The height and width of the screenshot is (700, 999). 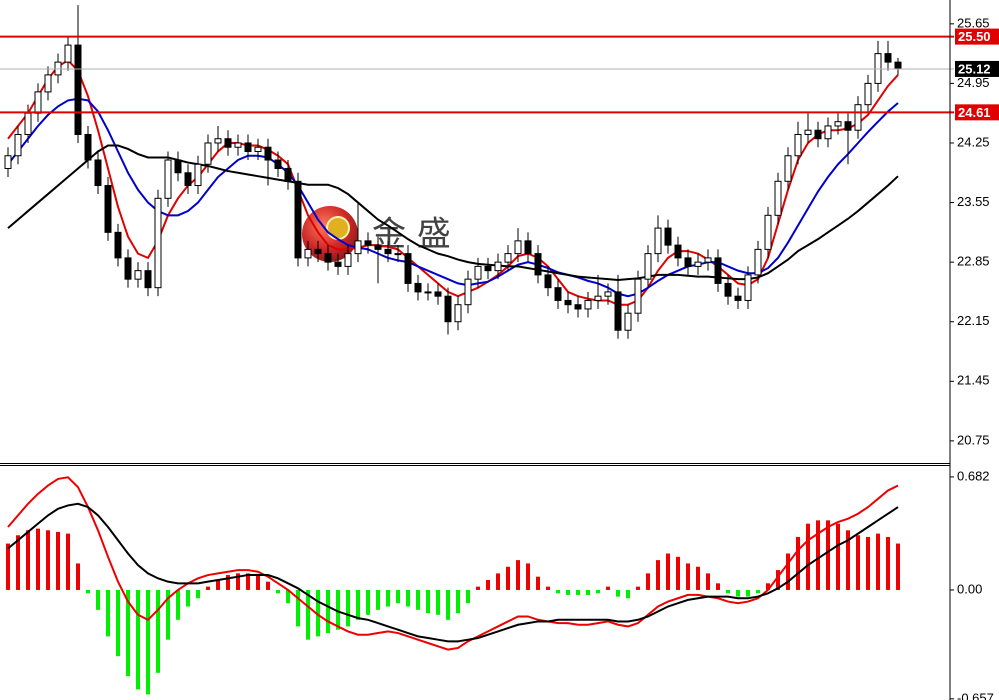 I want to click on price-label-box, so click(x=977, y=36).